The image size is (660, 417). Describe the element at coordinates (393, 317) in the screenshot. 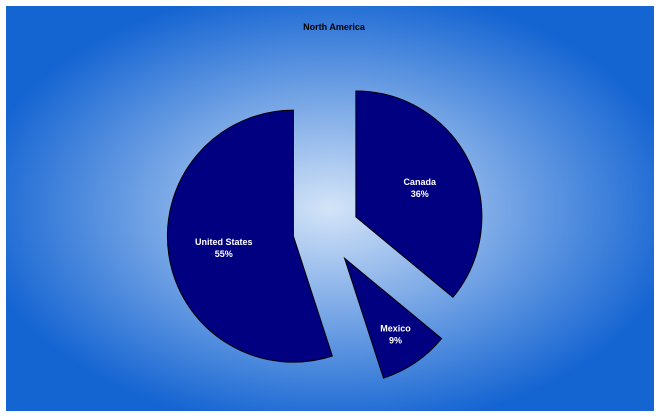

I see `pie-slice-mexico` at that location.